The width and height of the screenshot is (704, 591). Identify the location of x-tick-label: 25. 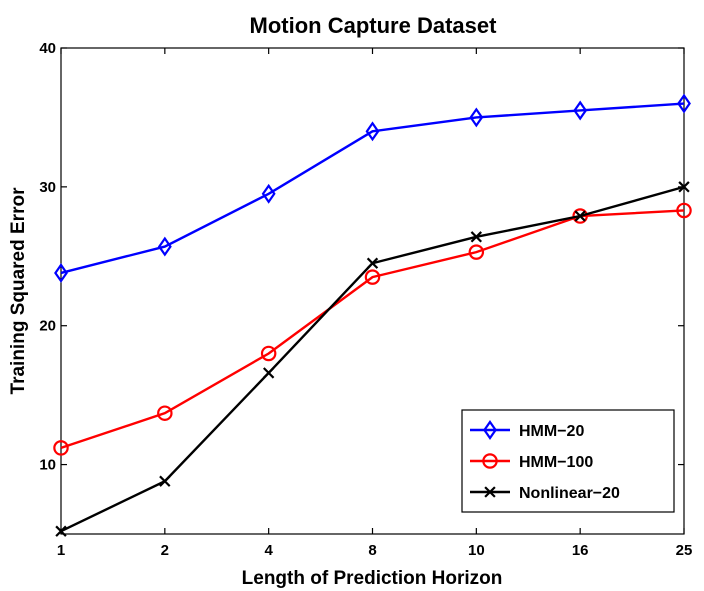
(684, 550).